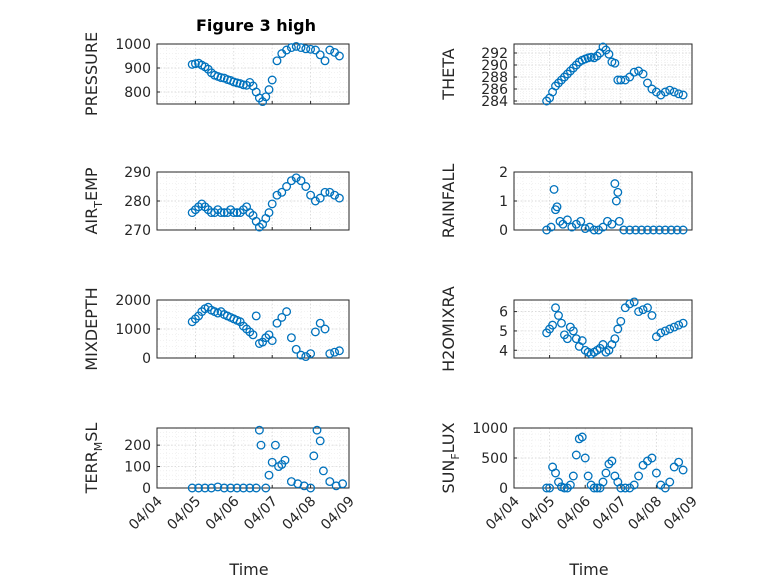 This screenshot has width=778, height=583. I want to click on y-tick-label: 2000, so click(133, 301).